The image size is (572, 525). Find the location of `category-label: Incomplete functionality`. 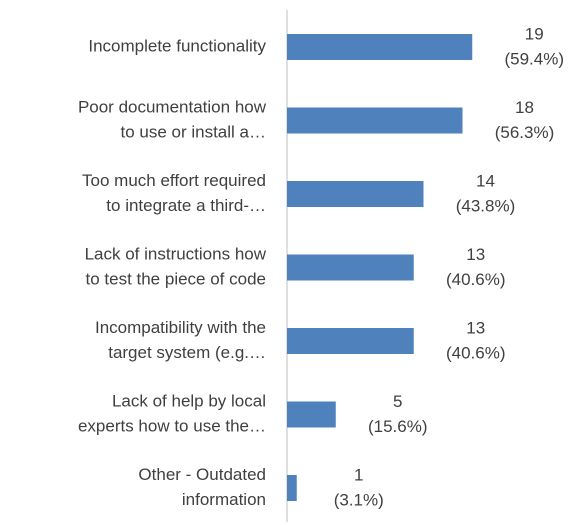

category-label: Incomplete functionality is located at coordinates (177, 45).